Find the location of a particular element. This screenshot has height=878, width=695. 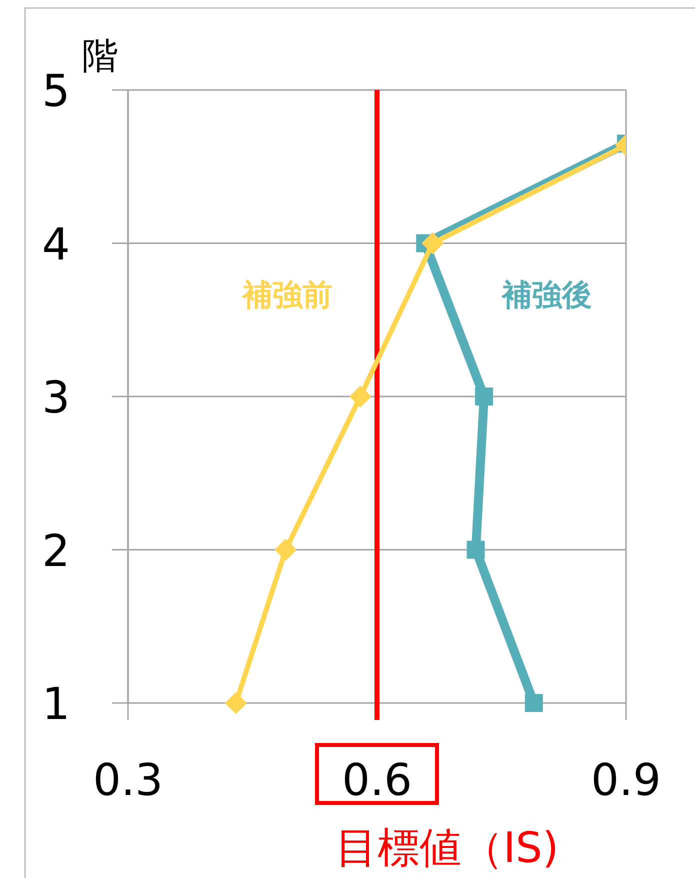

series-label: 補強後 is located at coordinates (546, 295).